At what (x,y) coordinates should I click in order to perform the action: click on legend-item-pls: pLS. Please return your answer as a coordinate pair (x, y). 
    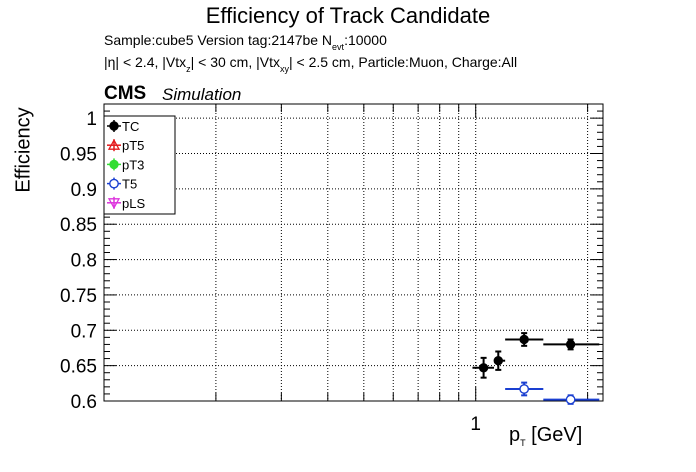
    Looking at the image, I should click on (126, 203).